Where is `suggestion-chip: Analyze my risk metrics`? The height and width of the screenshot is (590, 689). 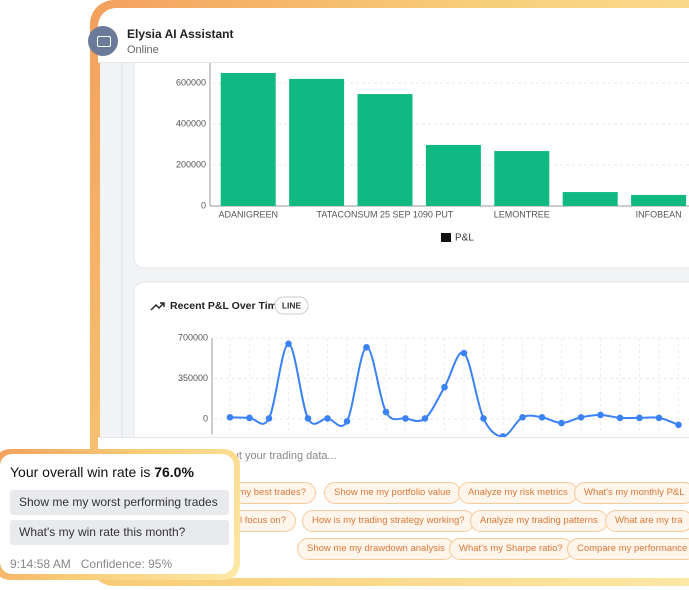
suggestion-chip: Analyze my risk metrics is located at coordinates (518, 493).